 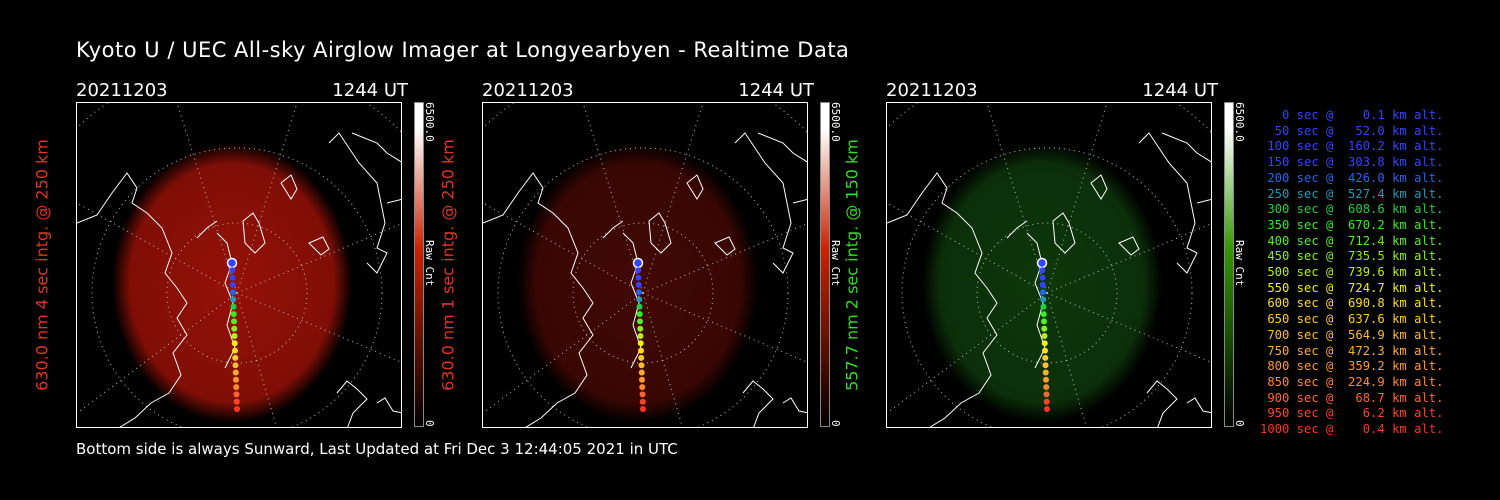 I want to click on legend-entry: 250 sec @ 527.4 km alt., so click(x=1352, y=193).